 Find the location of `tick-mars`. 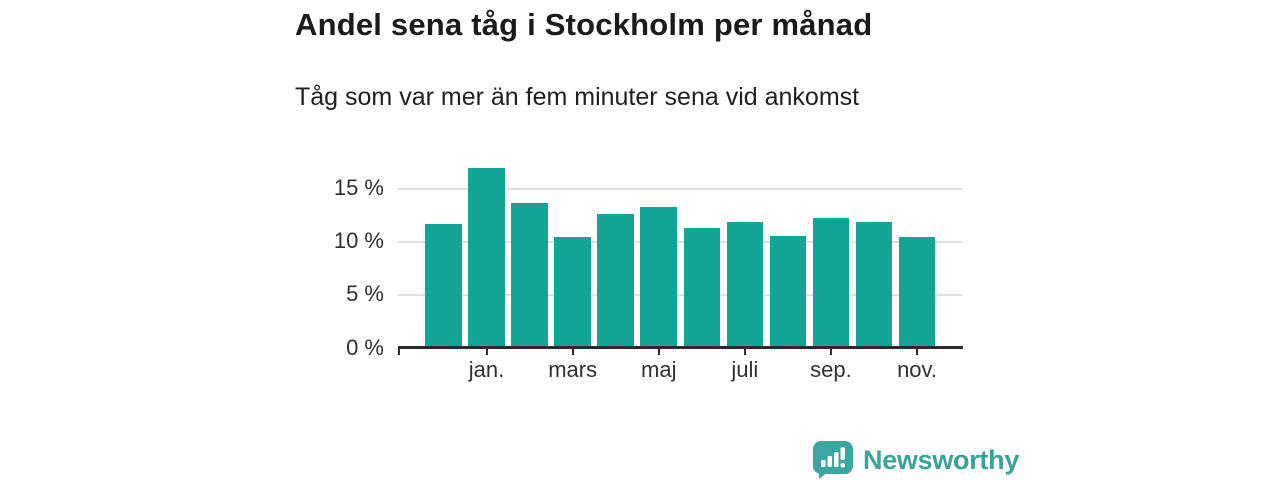

tick-mars is located at coordinates (572, 352).